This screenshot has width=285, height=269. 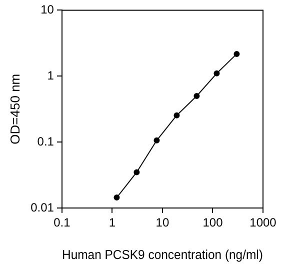 What do you see at coordinates (162, 254) in the screenshot?
I see `x-axis-title: Human PCSK9 concentration (ng/ml)` at bounding box center [162, 254].